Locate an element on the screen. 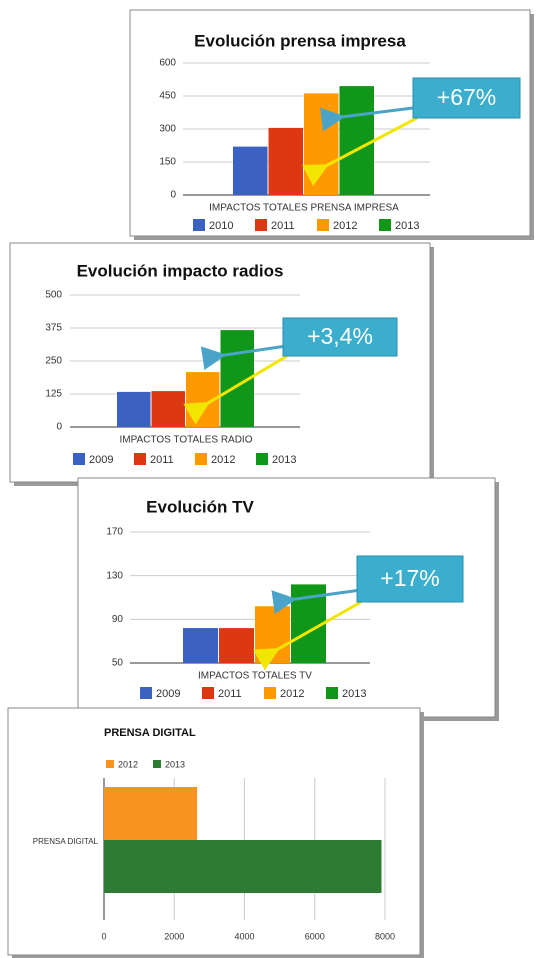 The height and width of the screenshot is (958, 536). y-tick-label: 600 is located at coordinates (167, 63).